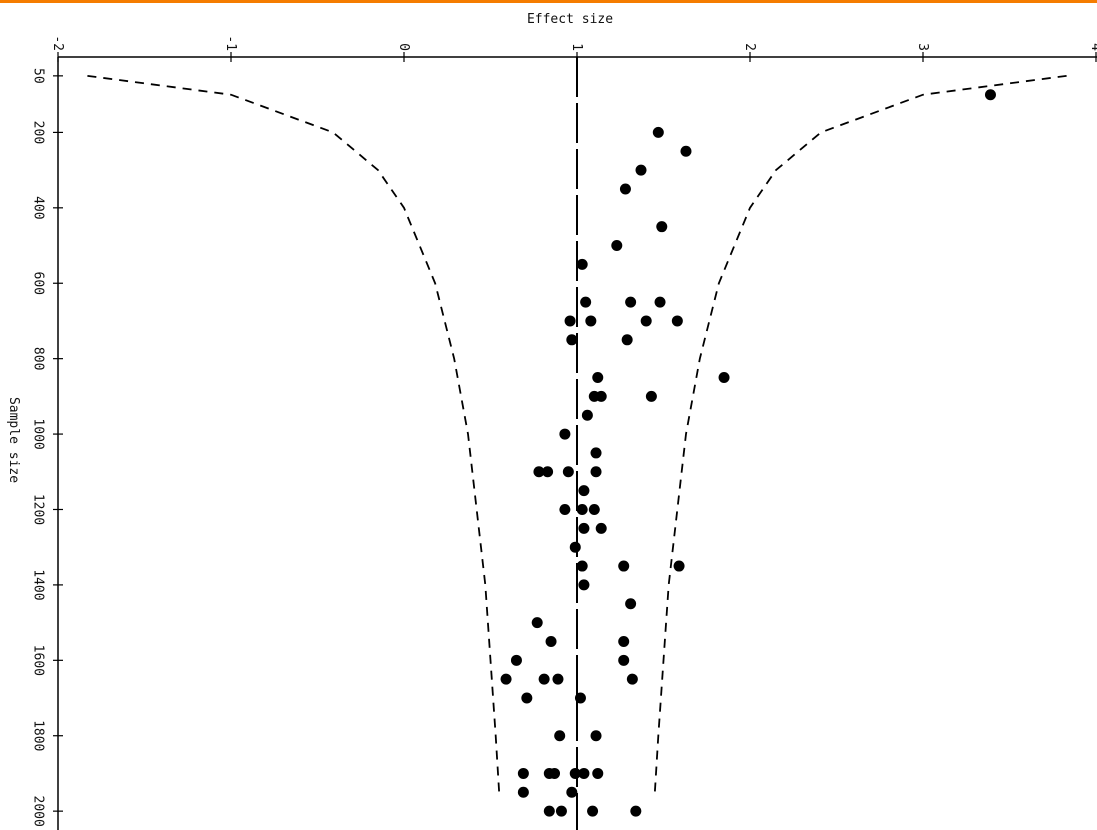 The width and height of the screenshot is (1097, 830). Describe the element at coordinates (57, 43) in the screenshot. I see `x-tick-label: -2` at that location.